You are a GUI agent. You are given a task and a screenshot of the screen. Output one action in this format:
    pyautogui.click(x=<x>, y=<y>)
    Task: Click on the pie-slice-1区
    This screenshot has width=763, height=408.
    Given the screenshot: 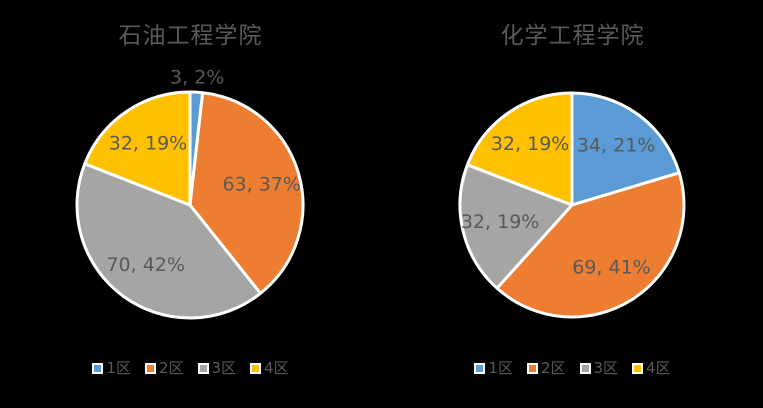 What is the action you would take?
    pyautogui.click(x=625, y=149)
    